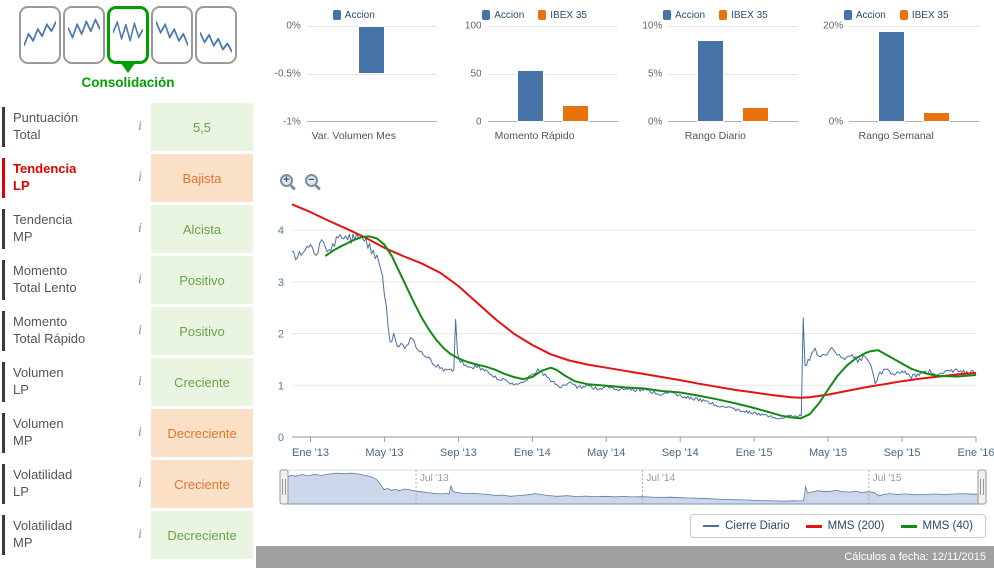 Image resolution: width=994 pixels, height=580 pixels. I want to click on x-axis-label: May '13, so click(384, 453).